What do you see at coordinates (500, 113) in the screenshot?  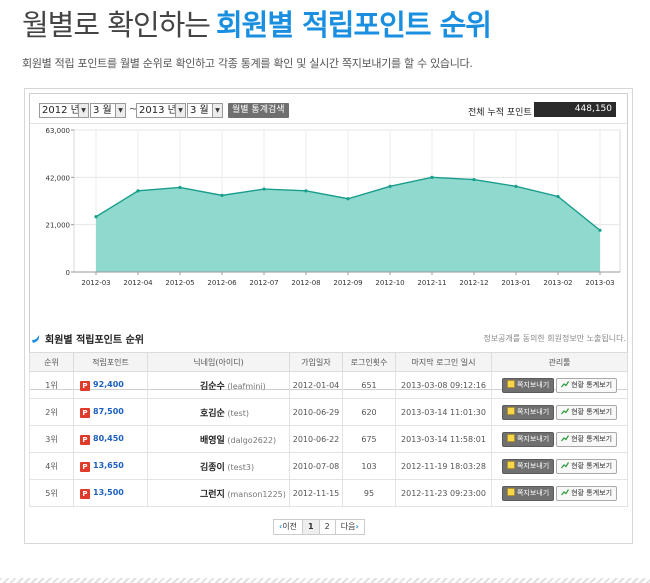 I see `total-points-label: 전체 누적 포인트` at bounding box center [500, 113].